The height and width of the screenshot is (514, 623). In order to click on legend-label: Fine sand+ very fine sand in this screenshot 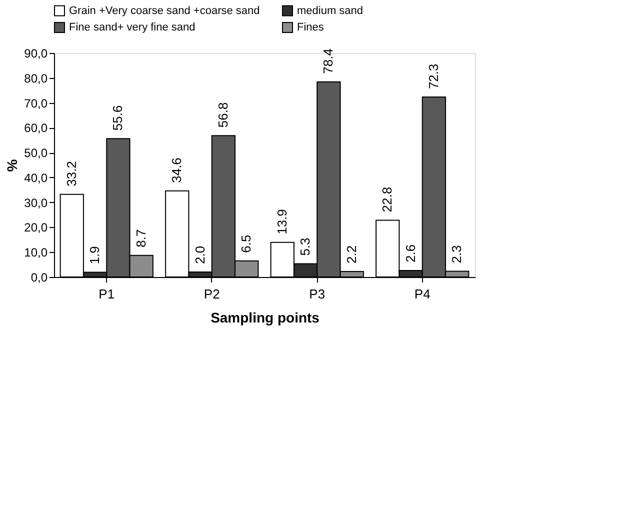, I will do `click(132, 28)`.